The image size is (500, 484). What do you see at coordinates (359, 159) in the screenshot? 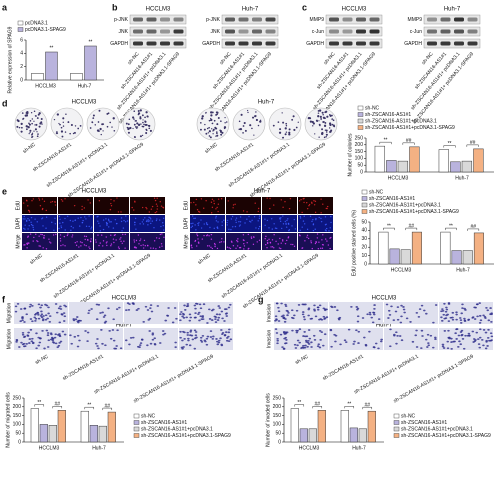
I see `y-tick-label: 100` at bounding box center [359, 159].